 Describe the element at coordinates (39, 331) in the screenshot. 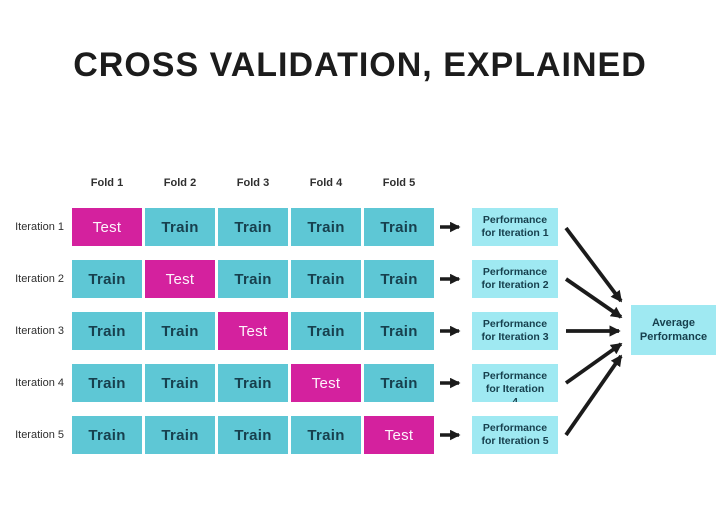

I see `iteration-label: Iteration 3` at that location.